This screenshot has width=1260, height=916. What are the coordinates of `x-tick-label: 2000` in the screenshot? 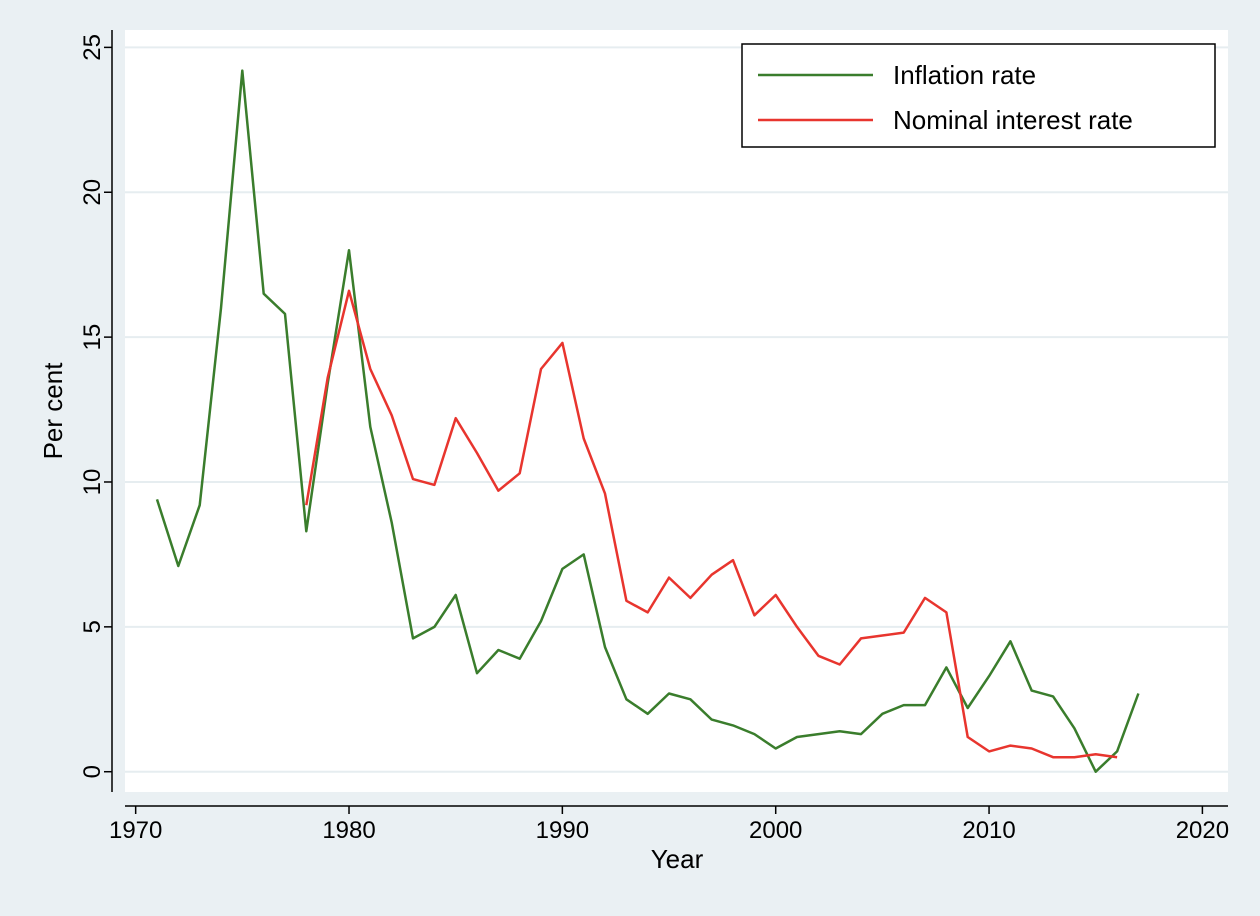 It's located at (775, 830).